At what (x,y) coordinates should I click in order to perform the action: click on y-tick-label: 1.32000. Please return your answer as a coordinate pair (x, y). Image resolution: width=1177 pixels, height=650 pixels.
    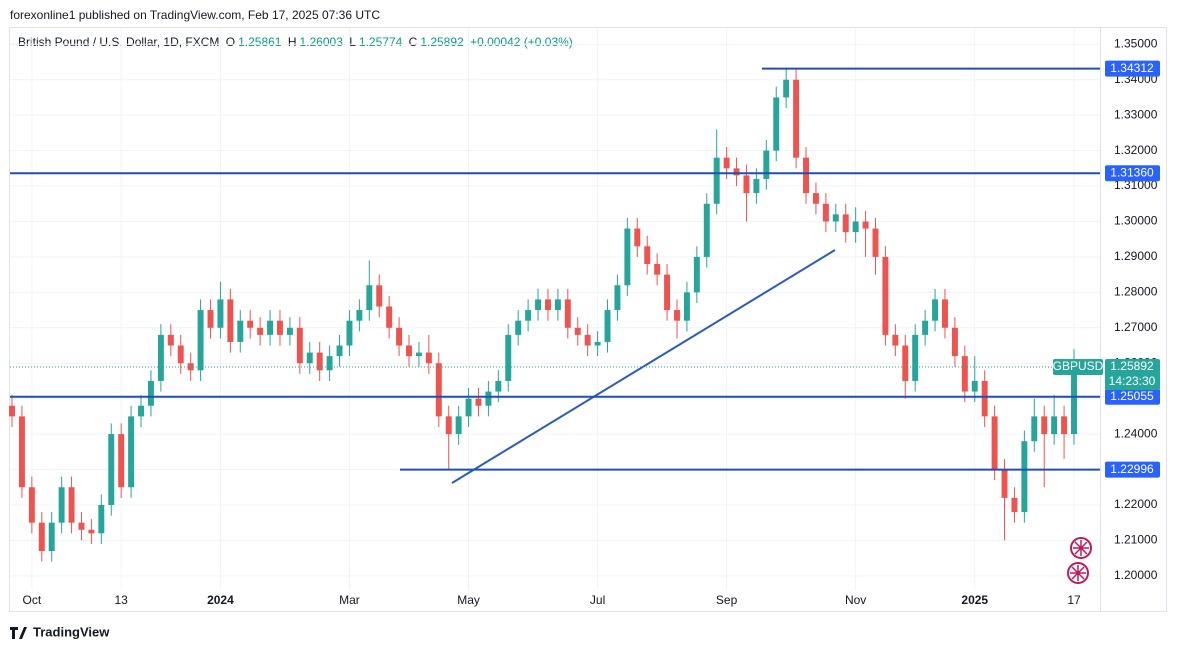
    Looking at the image, I should click on (1136, 150).